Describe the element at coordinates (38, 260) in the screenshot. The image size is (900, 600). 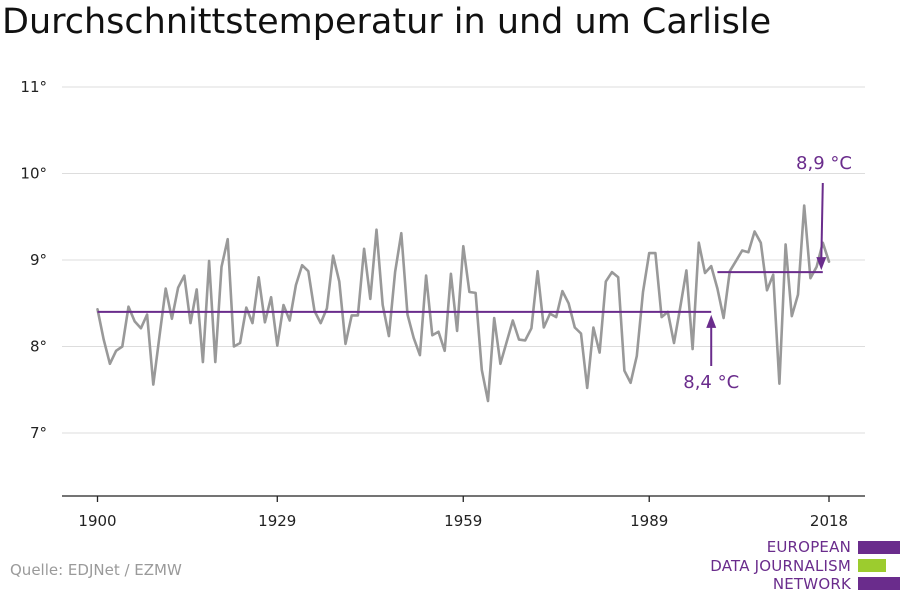
I see `y-tick-label: 9°` at that location.